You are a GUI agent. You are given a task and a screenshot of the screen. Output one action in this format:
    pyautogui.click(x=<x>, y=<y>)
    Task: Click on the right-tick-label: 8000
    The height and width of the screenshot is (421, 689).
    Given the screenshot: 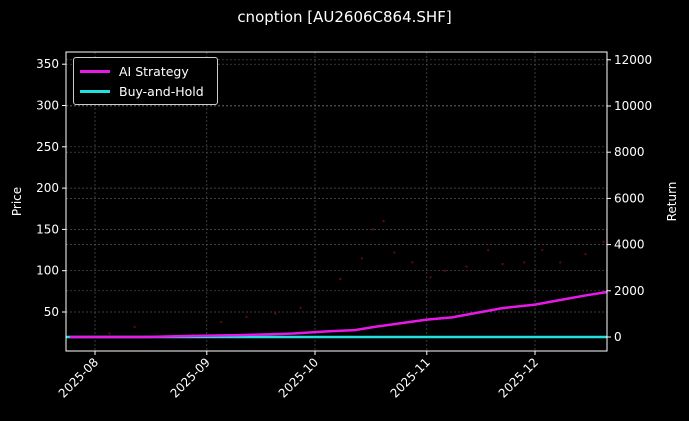 What is the action you would take?
    pyautogui.click(x=629, y=152)
    